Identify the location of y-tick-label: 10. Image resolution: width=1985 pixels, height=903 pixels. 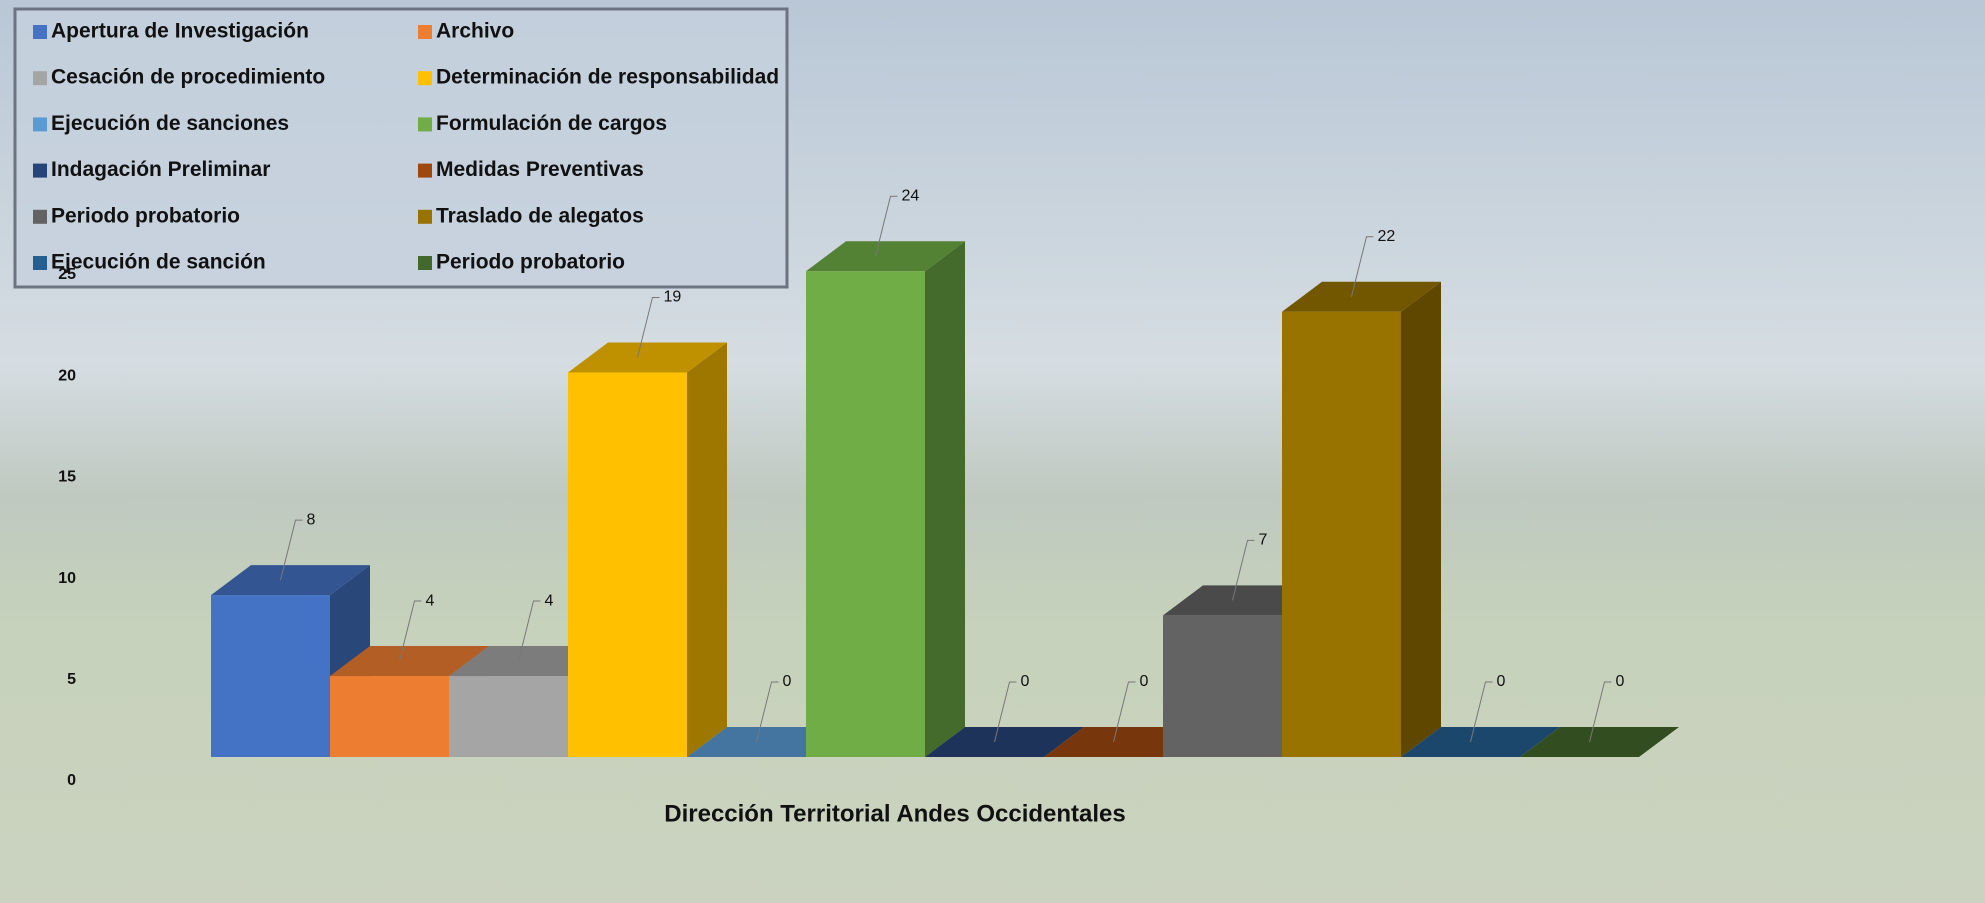
(67, 578).